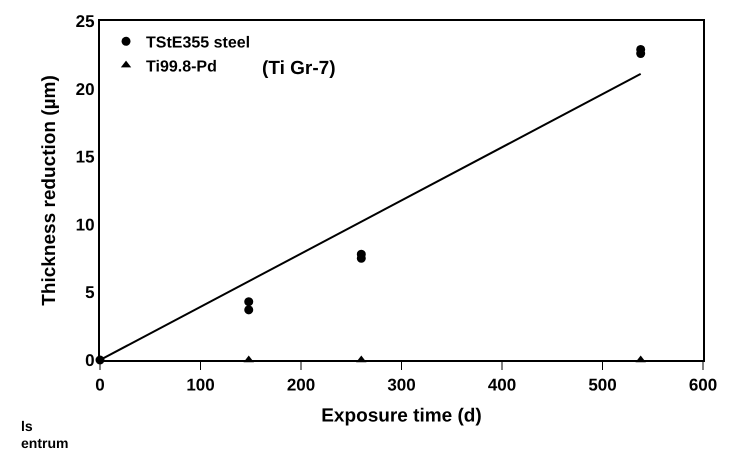 The height and width of the screenshot is (450, 738). I want to click on annotation: (Ti Gr-7), so click(299, 68).